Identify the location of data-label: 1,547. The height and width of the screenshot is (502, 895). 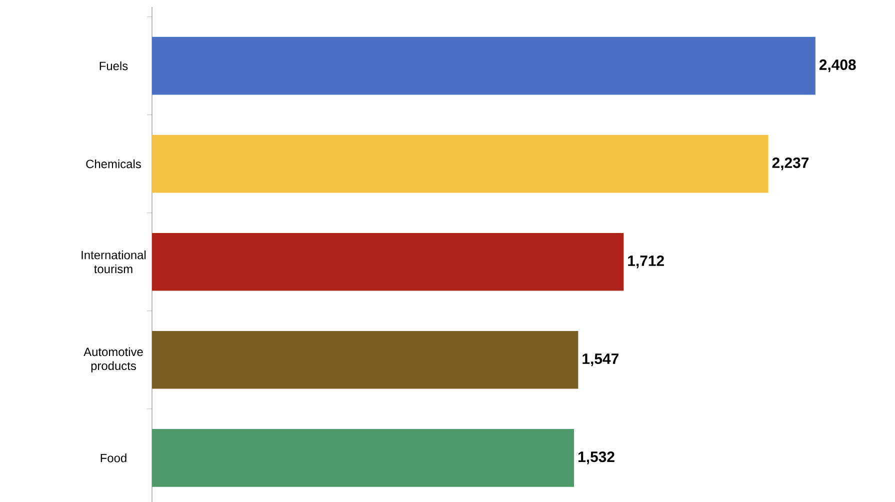
(600, 360).